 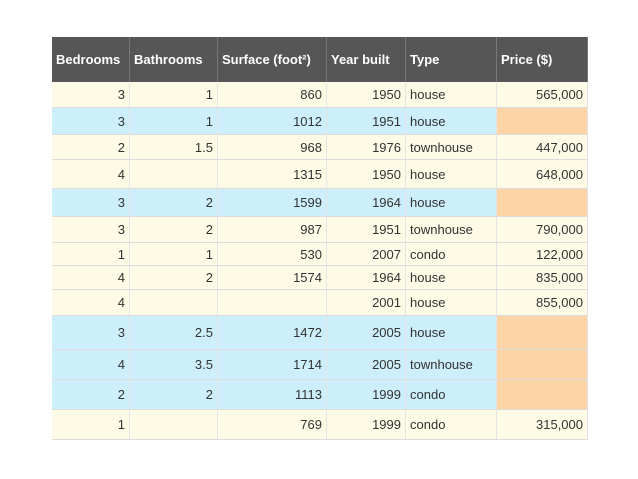 What do you see at coordinates (542, 425) in the screenshot?
I see `table-cell: 315,000` at bounding box center [542, 425].